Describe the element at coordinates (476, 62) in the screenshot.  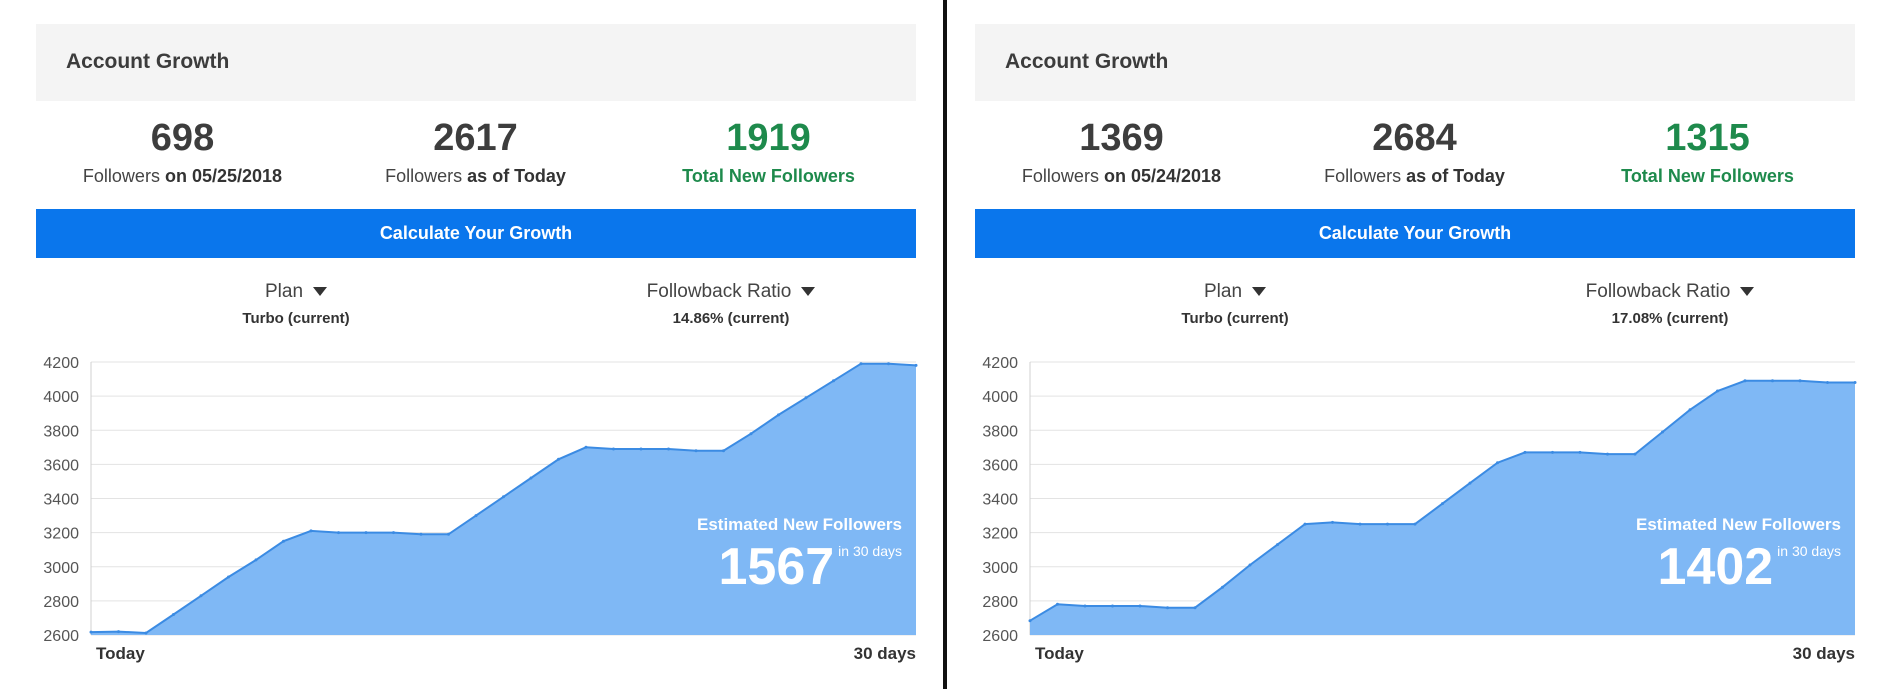
I see `panel-header: Account Growth` at that location.